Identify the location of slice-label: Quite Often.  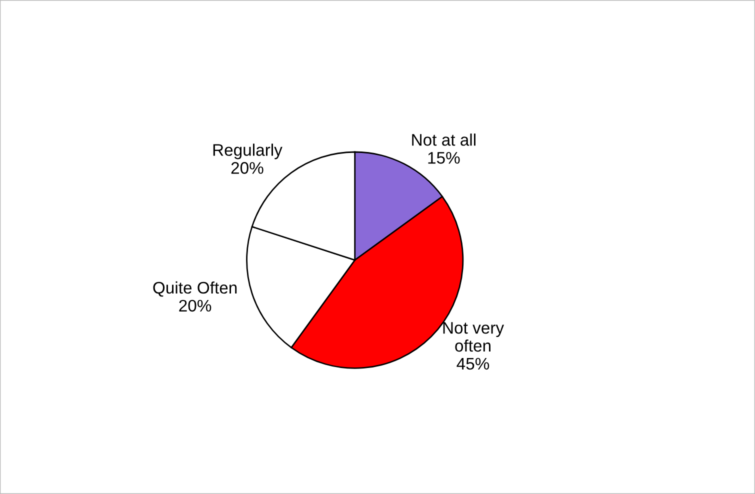
(195, 289).